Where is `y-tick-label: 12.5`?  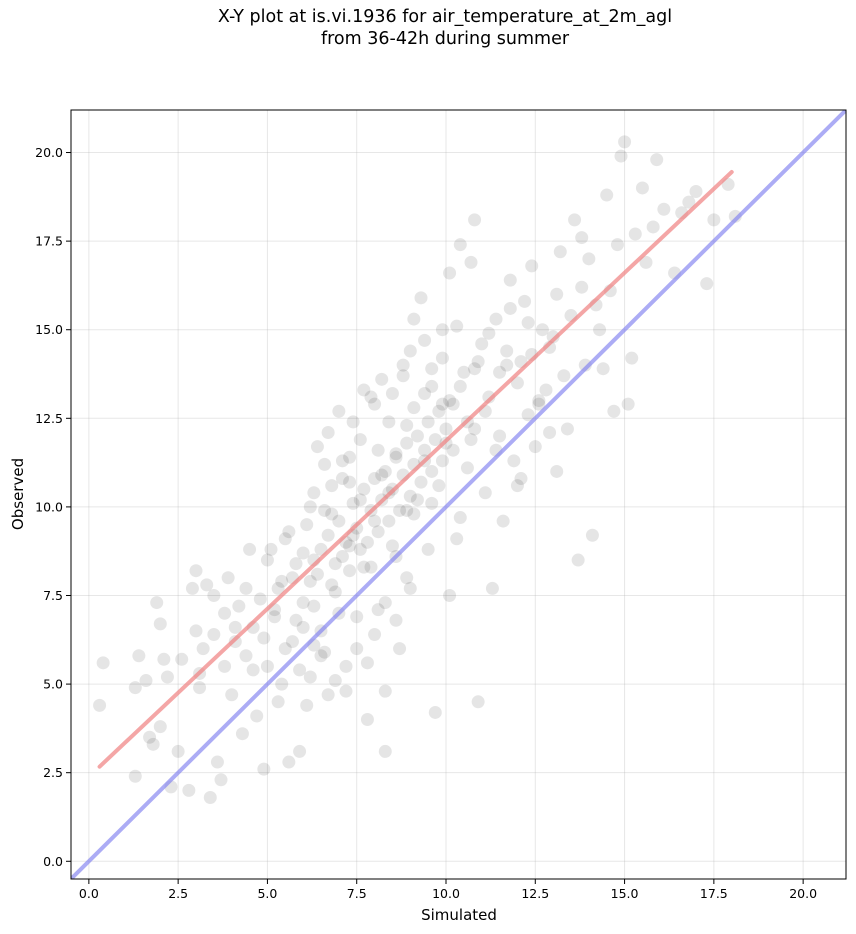
y-tick-label: 12.5 is located at coordinates (49, 418).